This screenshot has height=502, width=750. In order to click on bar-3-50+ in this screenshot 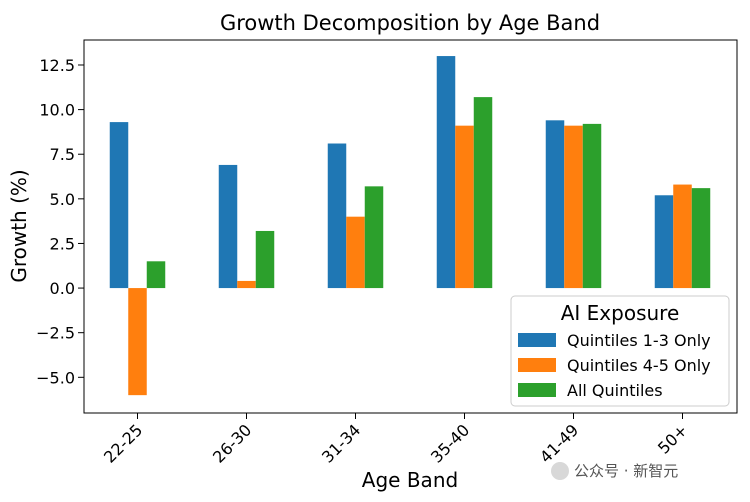, I will do `click(701, 238)`.